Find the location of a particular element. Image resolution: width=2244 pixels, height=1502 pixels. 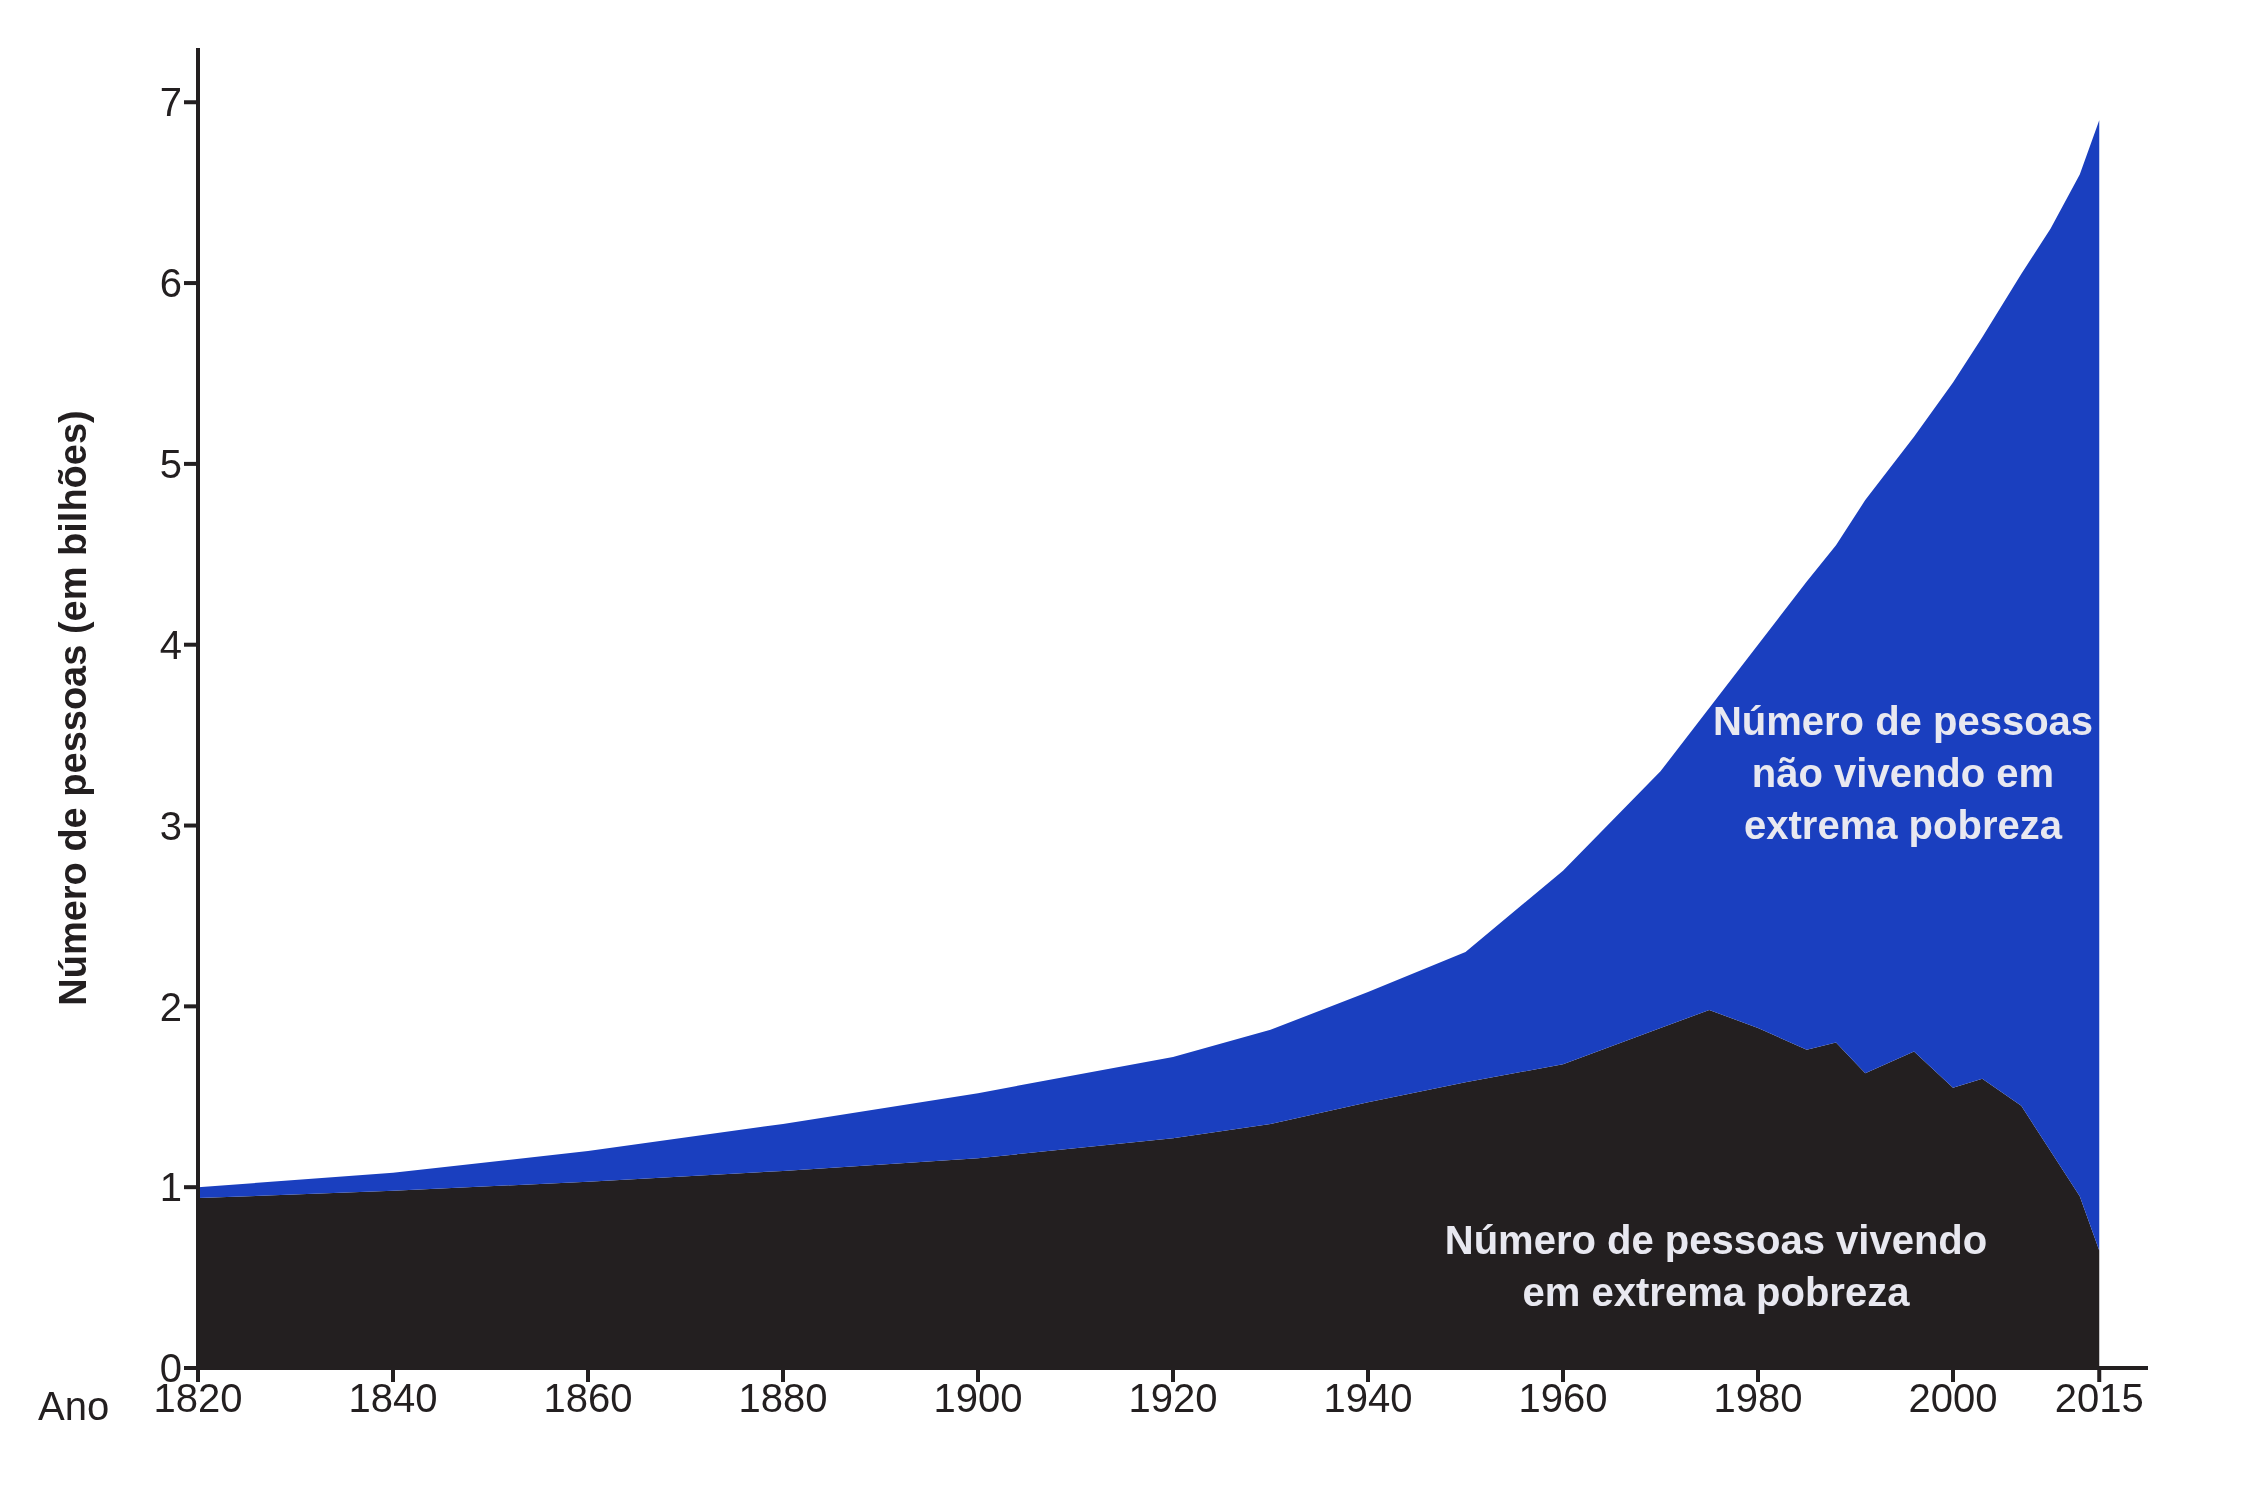

x-tick-label: 1860 is located at coordinates (588, 1398).